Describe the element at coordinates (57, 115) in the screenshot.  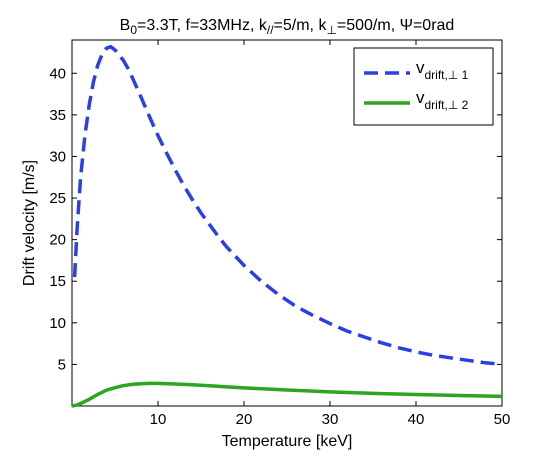
I see `y-tick-label: 35` at that location.